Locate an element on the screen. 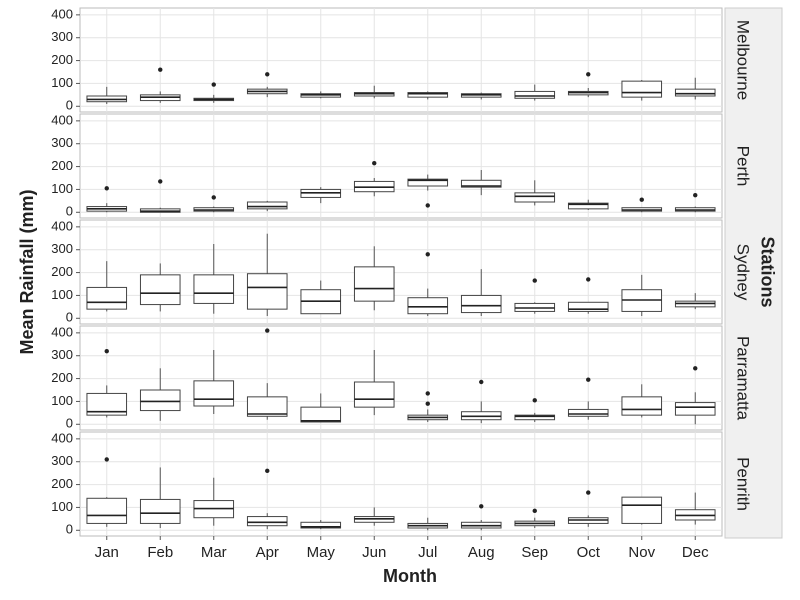 The height and width of the screenshot is (600, 800). x-tick-label: Feb is located at coordinates (160, 552).